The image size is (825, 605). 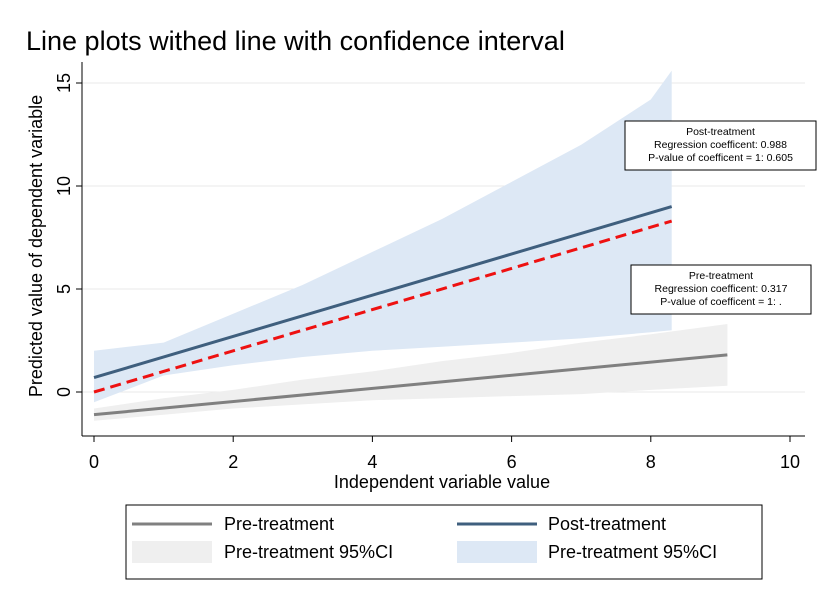 I want to click on y-tick-label-10: 10, so click(x=64, y=186).